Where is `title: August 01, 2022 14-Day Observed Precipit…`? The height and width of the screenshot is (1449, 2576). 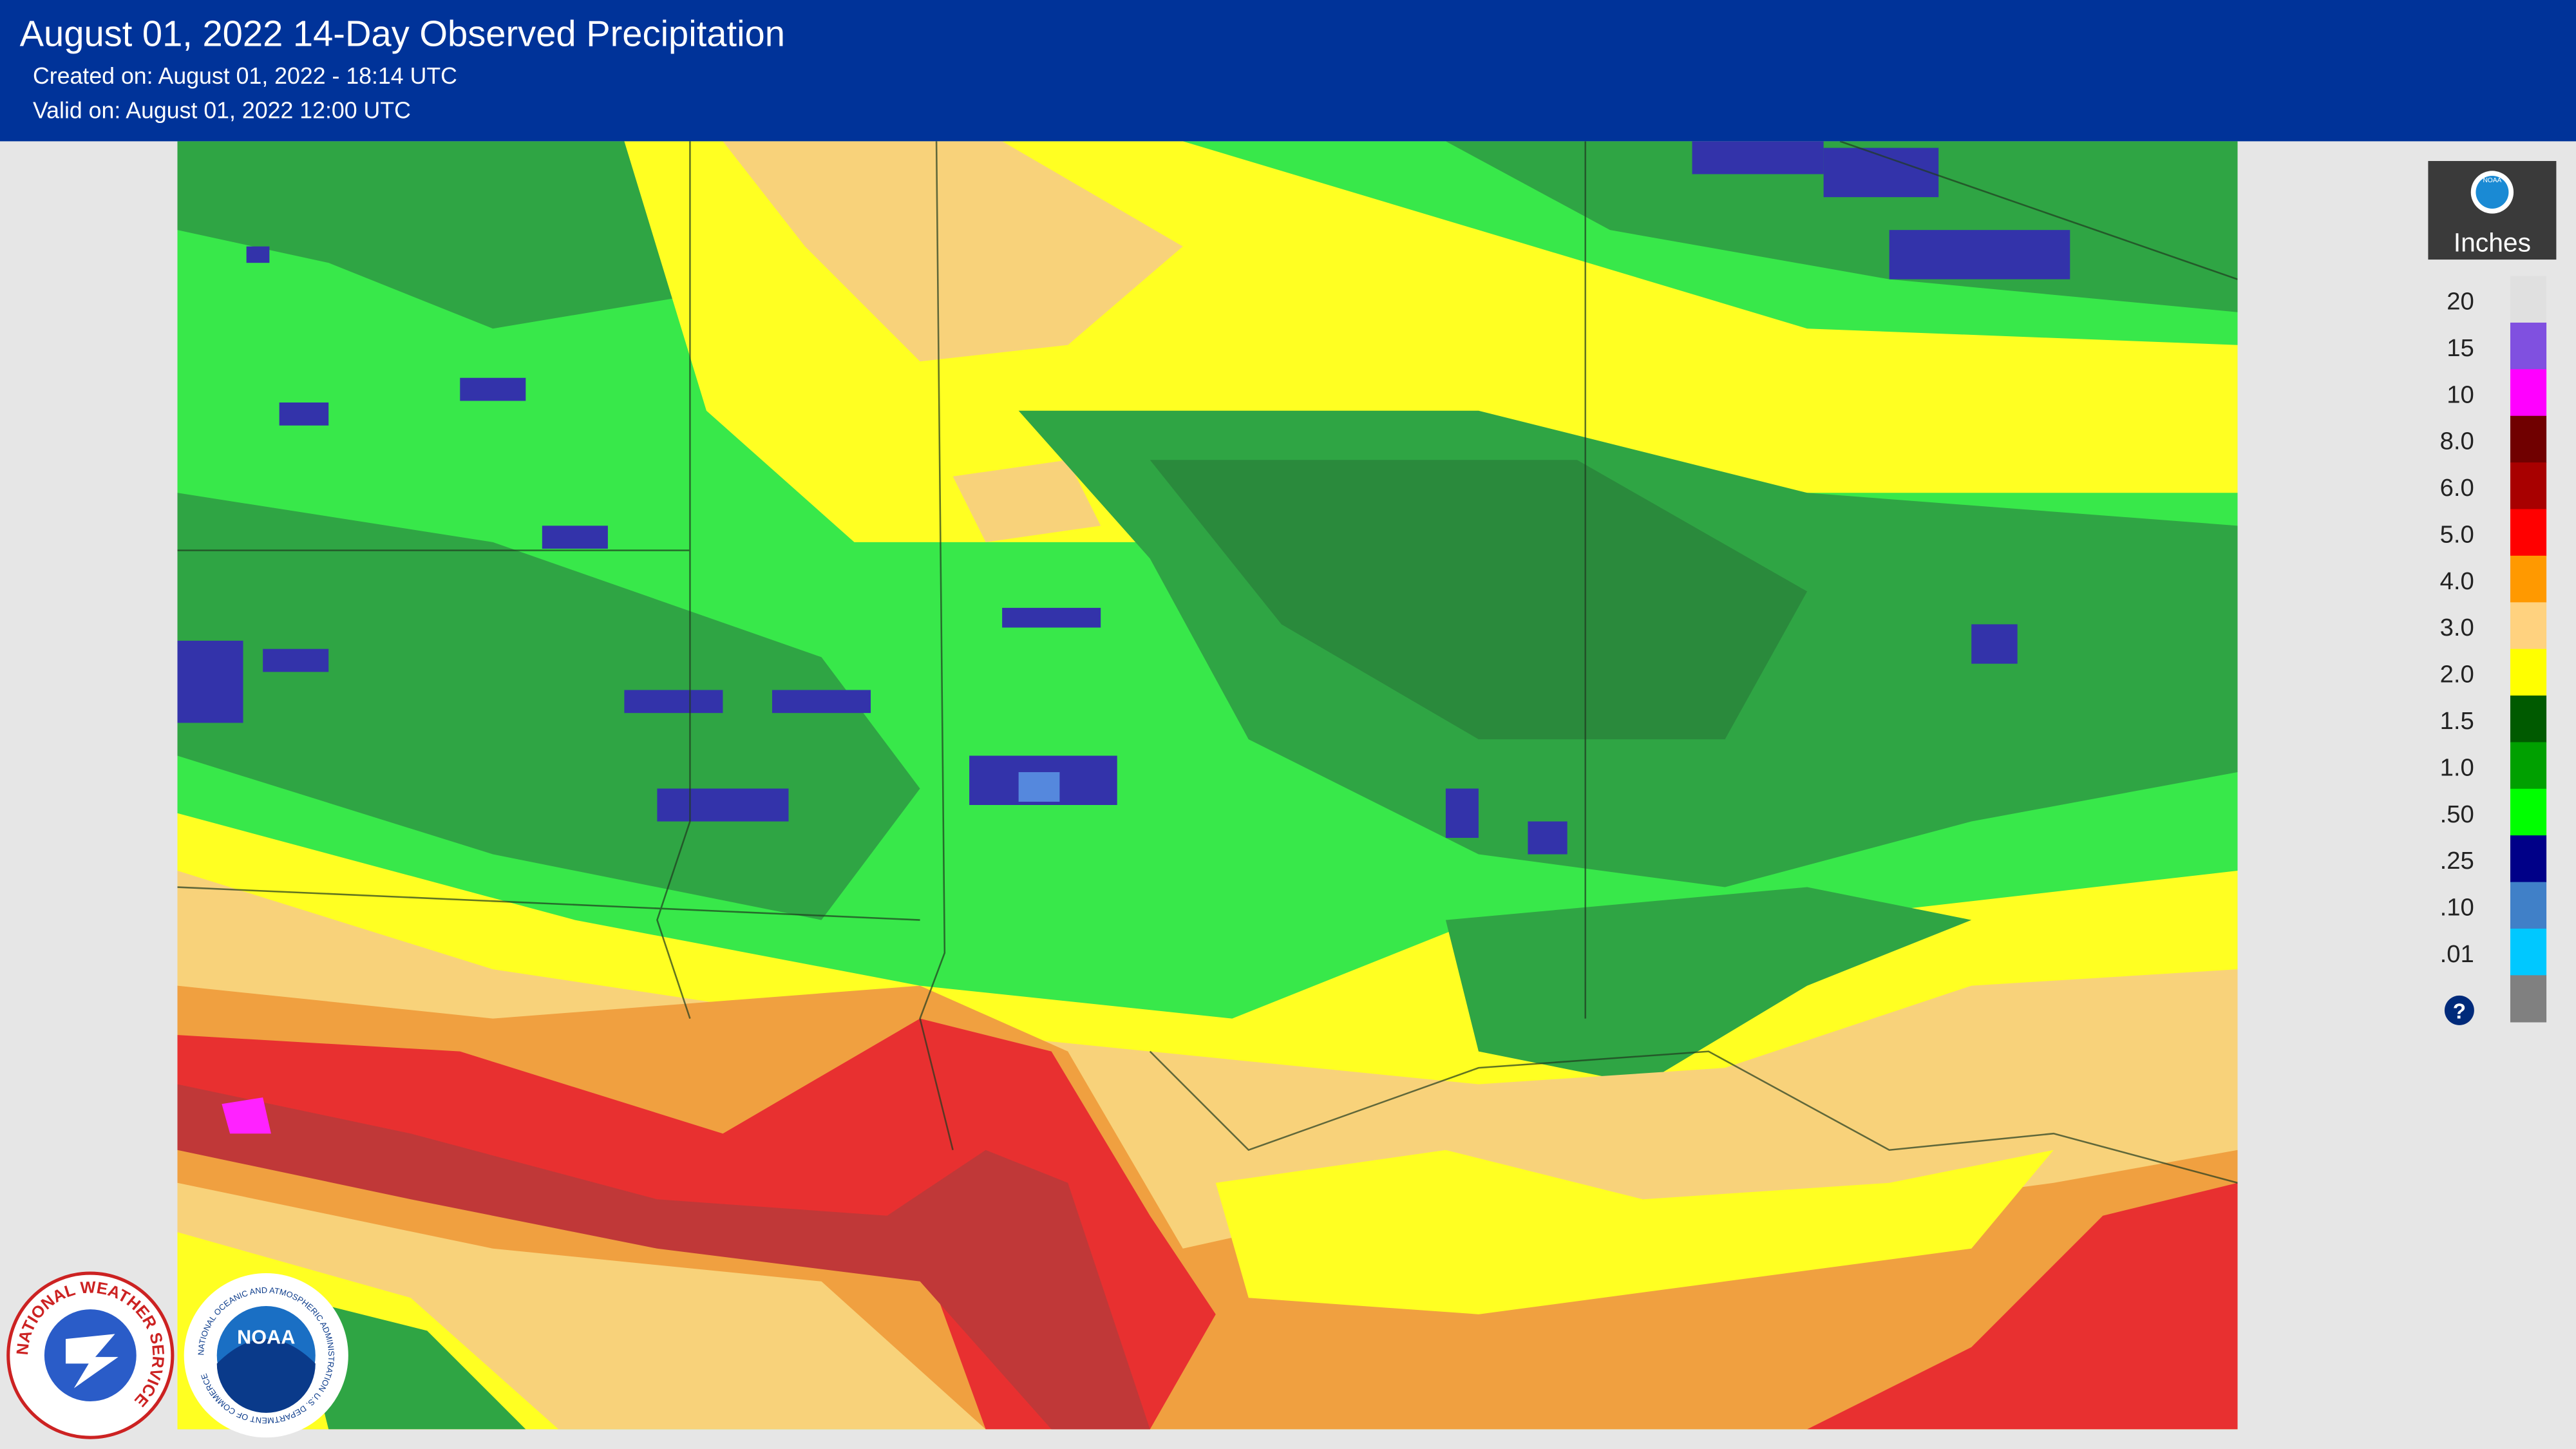
title: August 01, 2022 14-Day Observed Precipit… is located at coordinates (402, 33).